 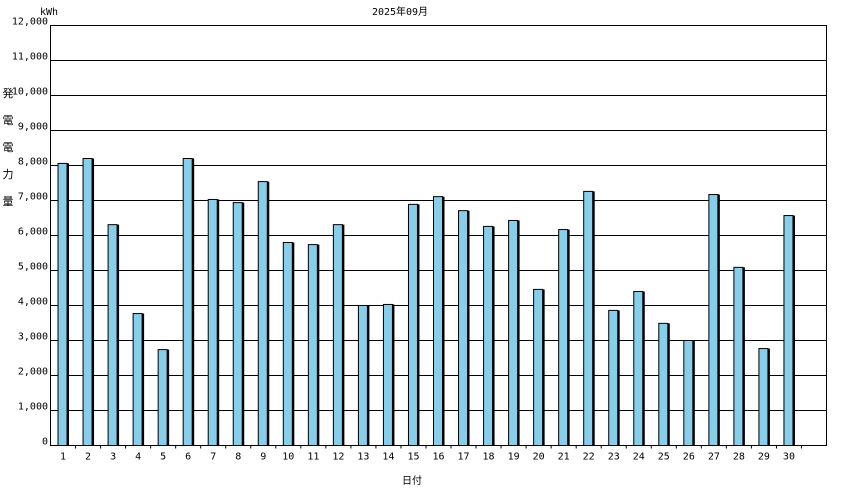 What do you see at coordinates (30, 57) in the screenshot?
I see `y-tick-label: 11,000` at bounding box center [30, 57].